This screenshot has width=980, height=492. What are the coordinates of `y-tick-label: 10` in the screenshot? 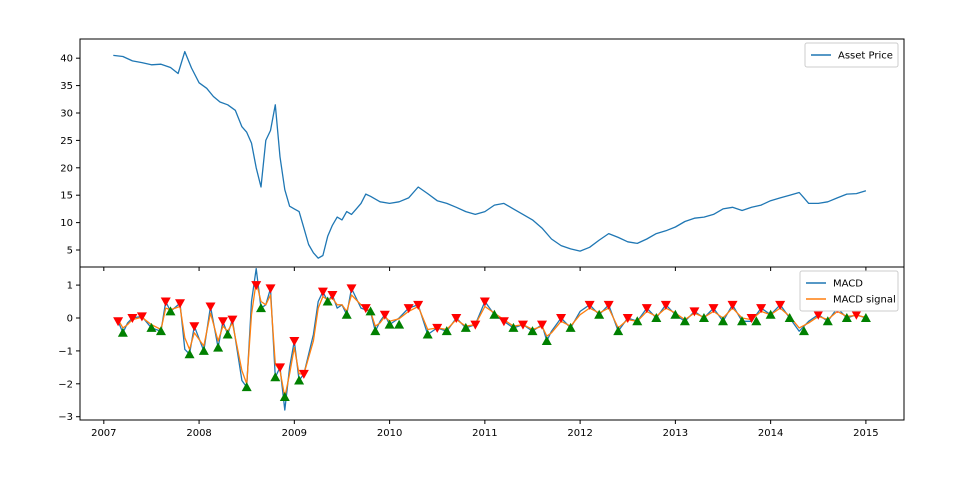 It's located at (66, 223).